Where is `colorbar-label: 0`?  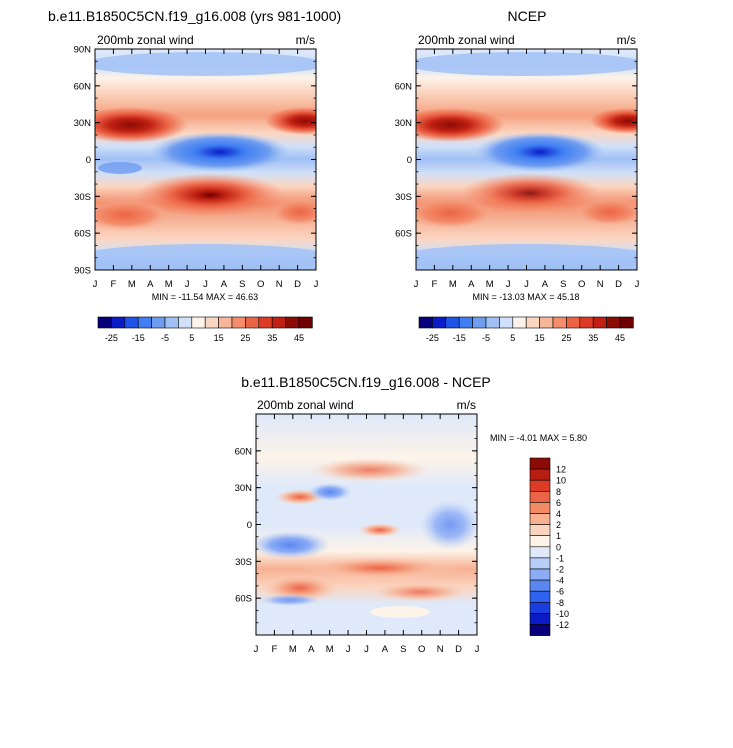 colorbar-label: 0 is located at coordinates (558, 547).